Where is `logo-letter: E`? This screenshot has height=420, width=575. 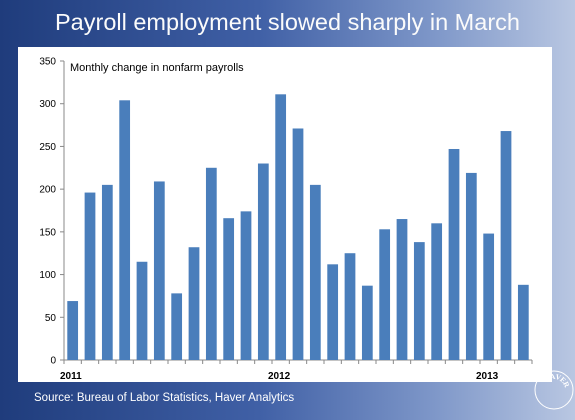 logo-letter: E is located at coordinates (563, 380).